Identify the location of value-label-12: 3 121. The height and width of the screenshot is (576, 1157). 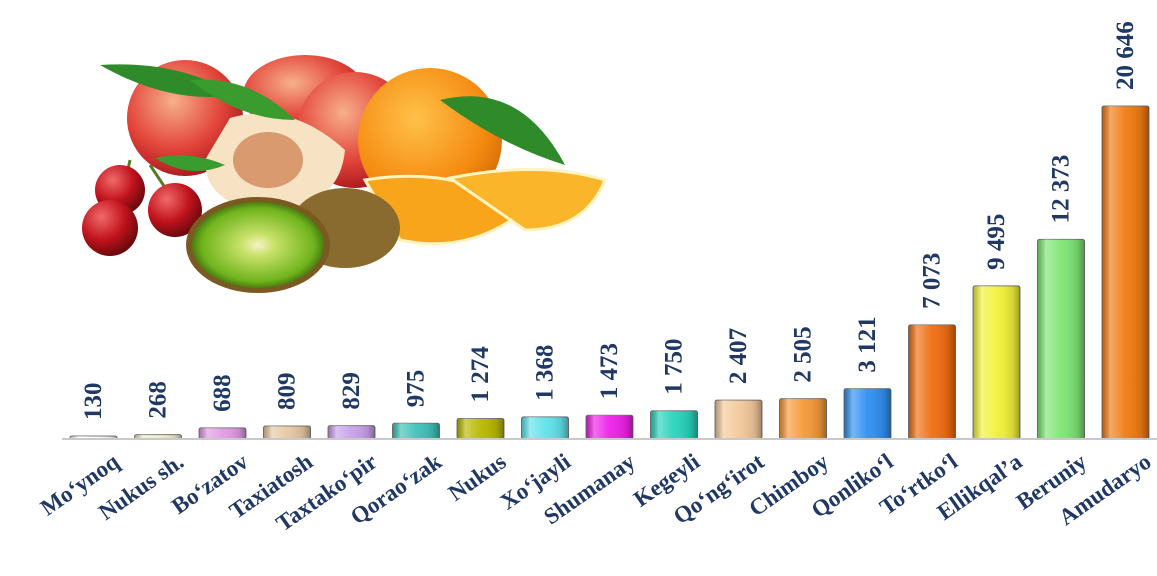
(867, 344).